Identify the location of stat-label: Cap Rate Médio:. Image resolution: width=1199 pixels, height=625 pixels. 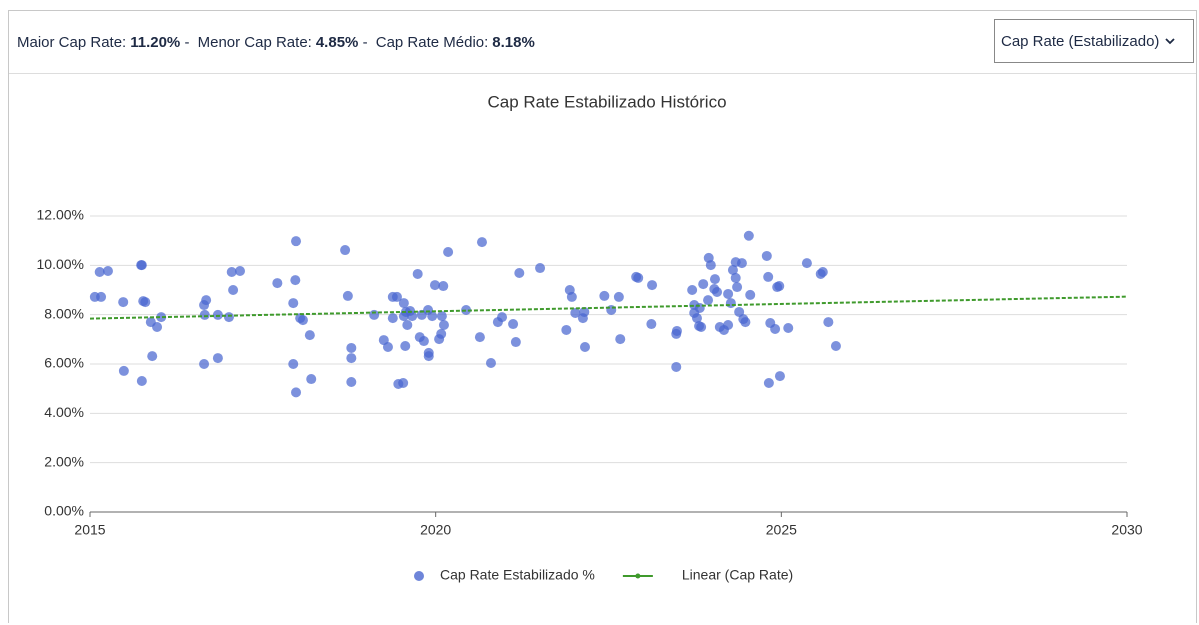
(432, 42).